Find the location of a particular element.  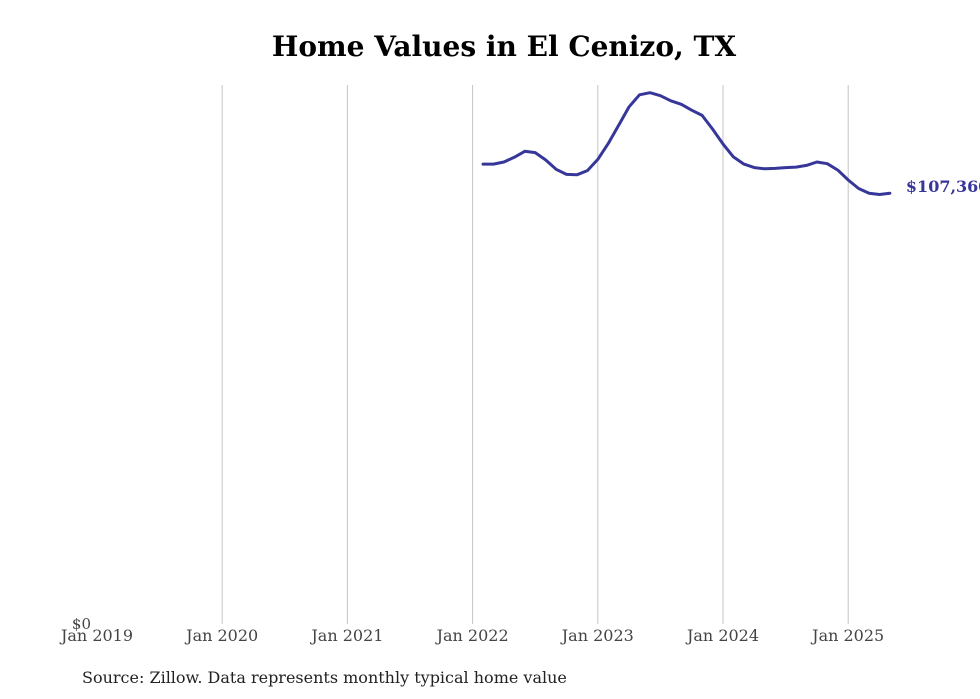

x-tick-label: Jan 2020 is located at coordinates (221, 635).